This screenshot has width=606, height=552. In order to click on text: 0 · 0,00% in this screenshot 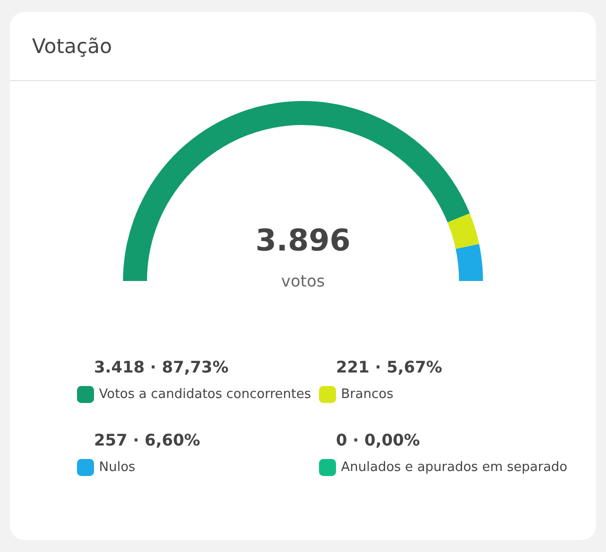, I will do `click(378, 440)`.